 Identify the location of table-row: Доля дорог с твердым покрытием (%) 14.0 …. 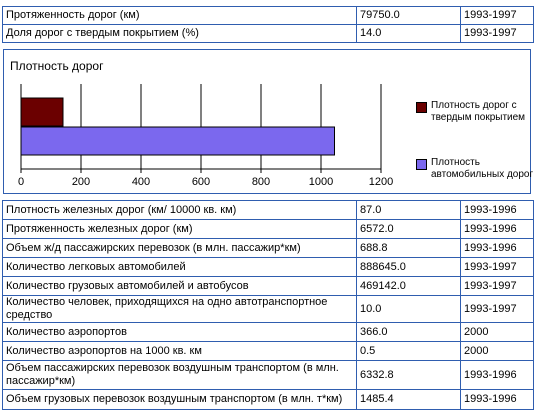
(268, 33).